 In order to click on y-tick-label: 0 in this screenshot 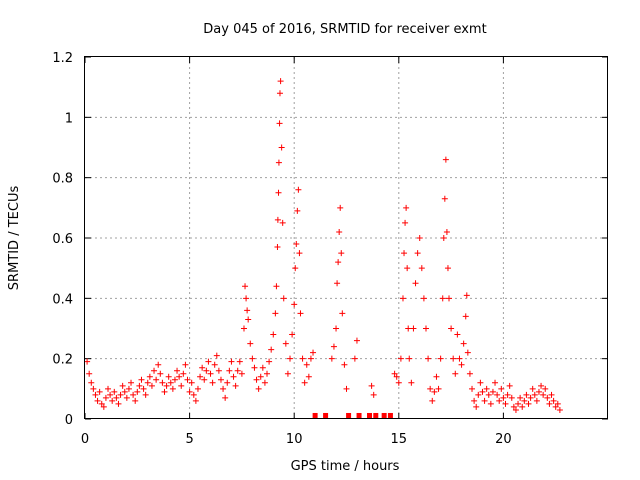, I will do `click(69, 420)`.